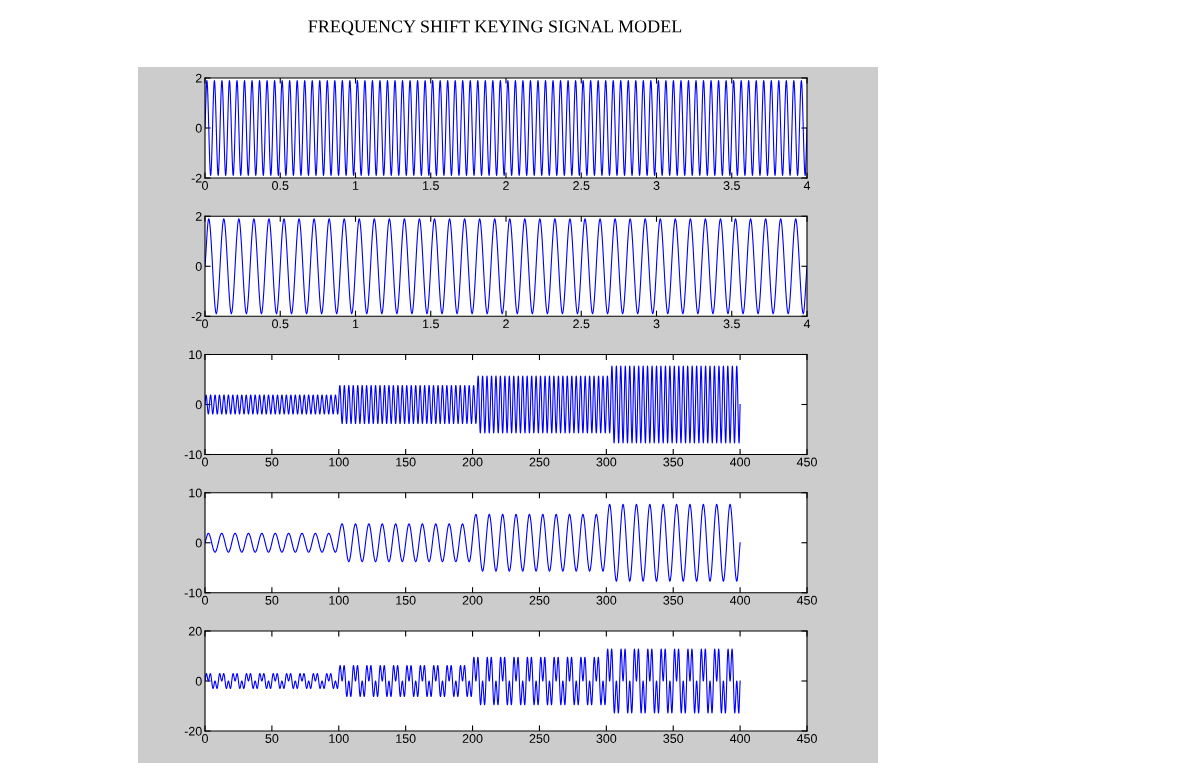  Describe the element at coordinates (193, 731) in the screenshot. I see `y-tick-label: -20` at that location.